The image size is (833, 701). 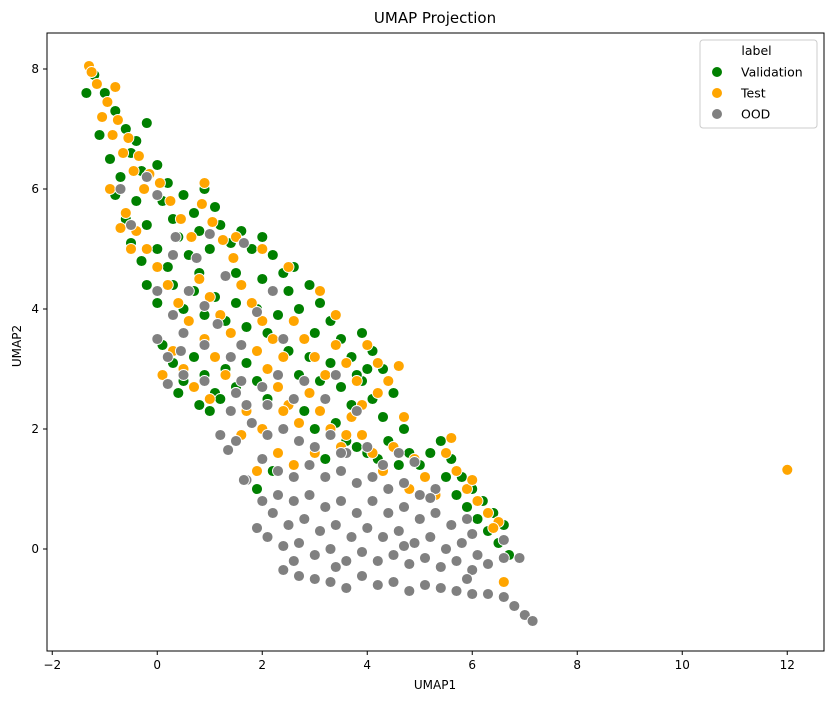 What do you see at coordinates (787, 665) in the screenshot?
I see `x-tick-label: 12` at bounding box center [787, 665].